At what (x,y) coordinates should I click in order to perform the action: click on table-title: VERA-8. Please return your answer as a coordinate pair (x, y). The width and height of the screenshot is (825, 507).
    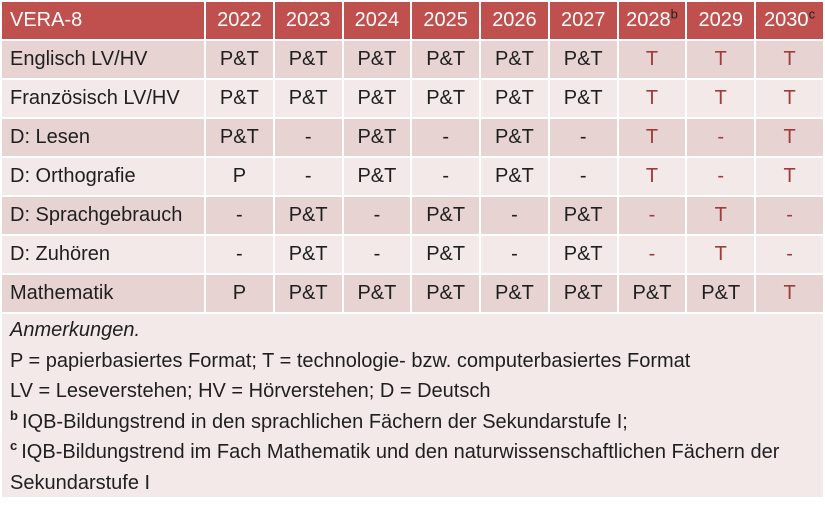
    Looking at the image, I should click on (103, 20).